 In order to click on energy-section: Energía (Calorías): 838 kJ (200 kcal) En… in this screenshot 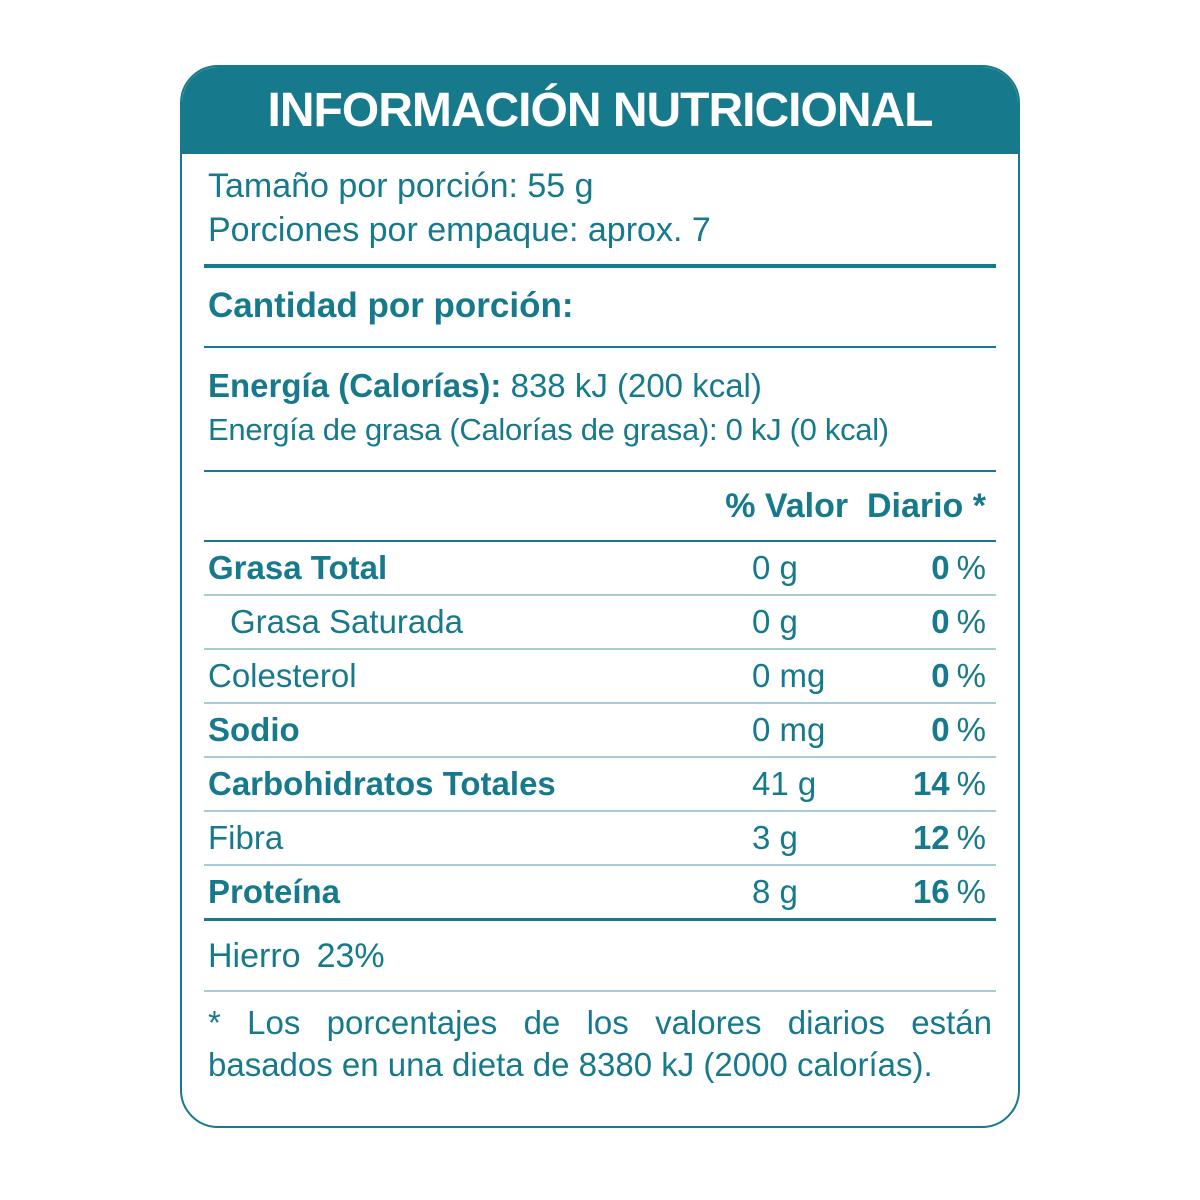, I will do `click(600, 409)`.